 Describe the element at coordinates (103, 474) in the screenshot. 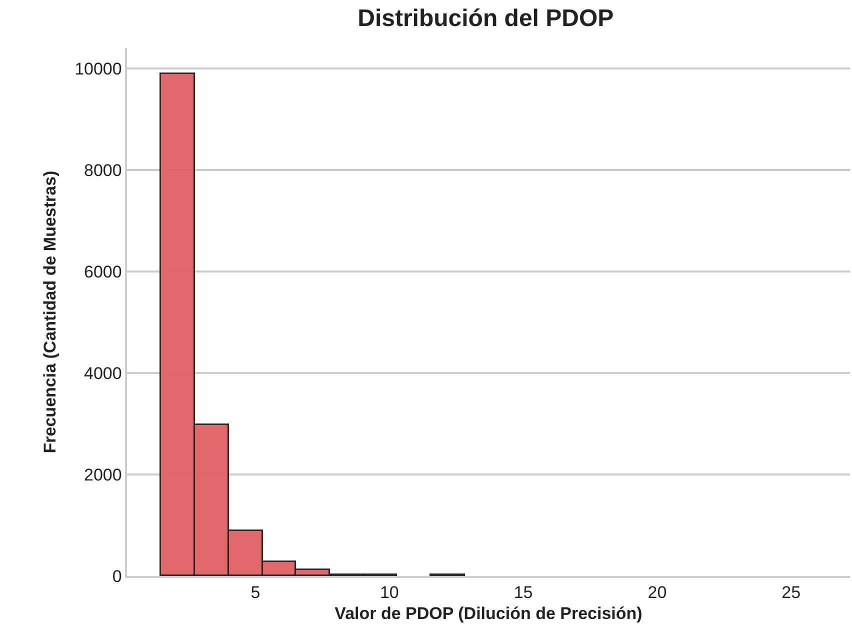

I see `y-tick-label: 2000` at that location.